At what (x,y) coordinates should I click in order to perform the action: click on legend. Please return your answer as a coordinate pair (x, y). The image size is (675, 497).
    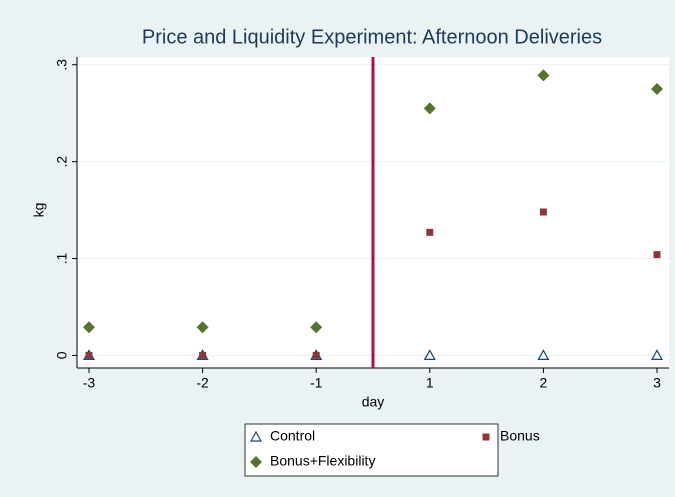
    Looking at the image, I should click on (371, 450).